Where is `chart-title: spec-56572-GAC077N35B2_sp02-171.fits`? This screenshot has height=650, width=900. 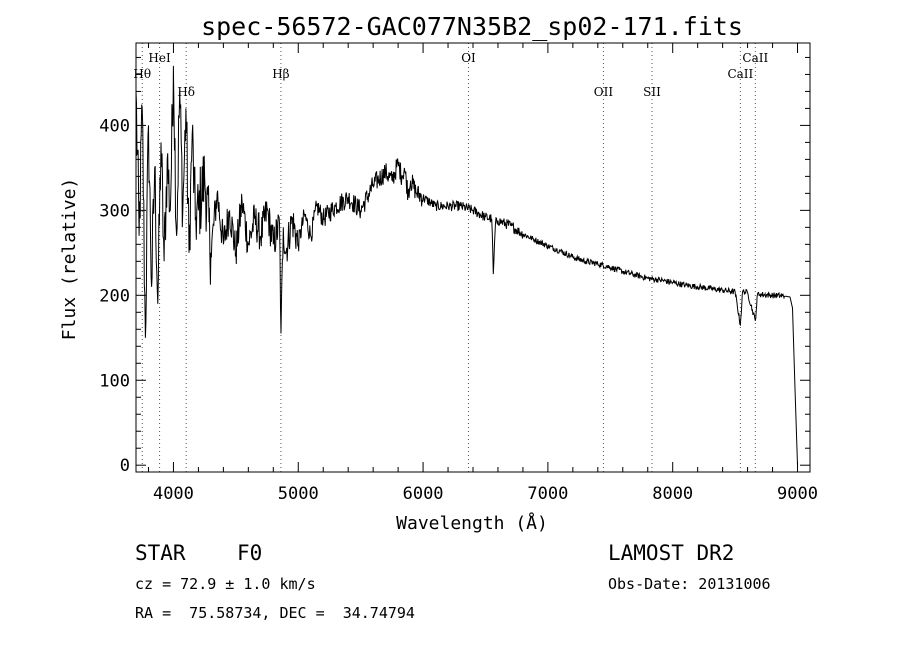
chart-title: spec-56572-GAC077N35B2_sp02-171.fits is located at coordinates (472, 26).